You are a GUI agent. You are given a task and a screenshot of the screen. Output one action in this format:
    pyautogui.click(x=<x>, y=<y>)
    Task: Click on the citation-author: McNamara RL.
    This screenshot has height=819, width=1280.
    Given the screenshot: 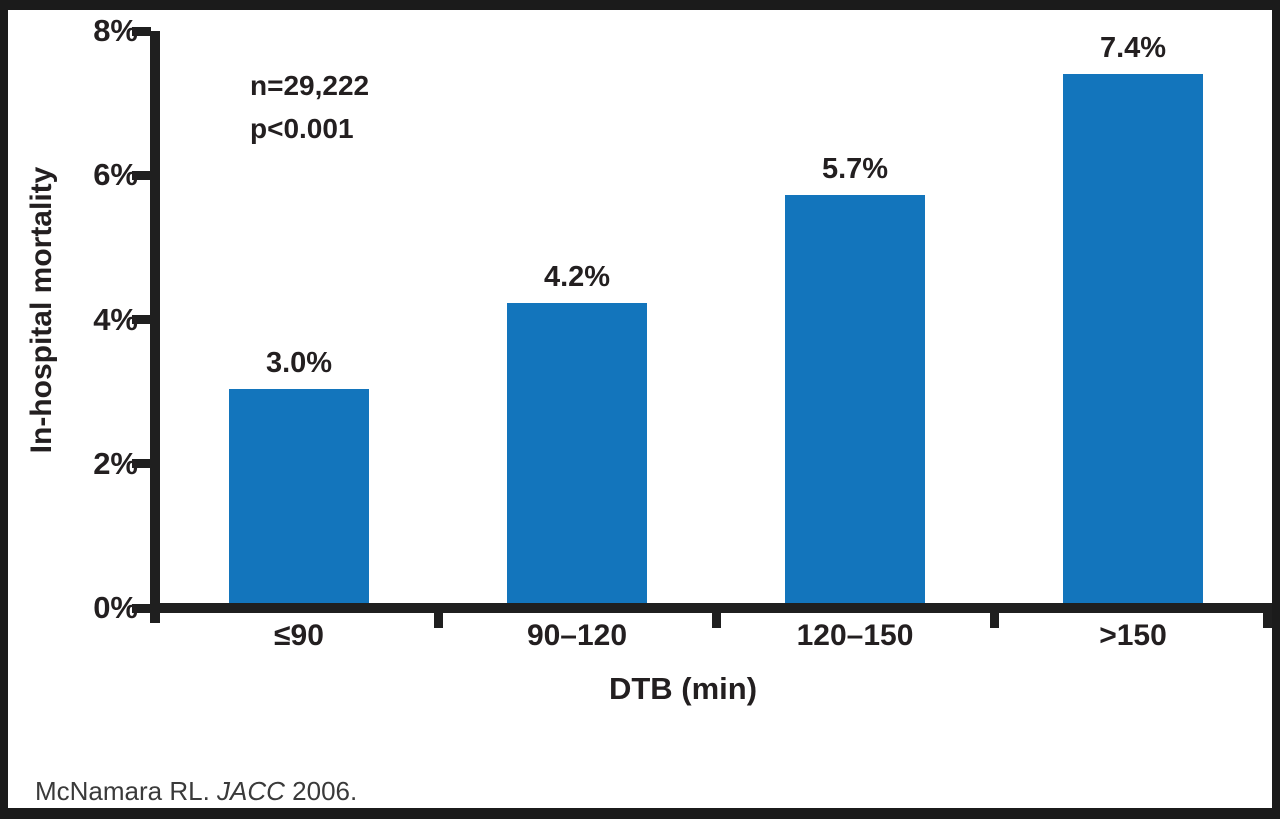 What is the action you would take?
    pyautogui.click(x=126, y=791)
    